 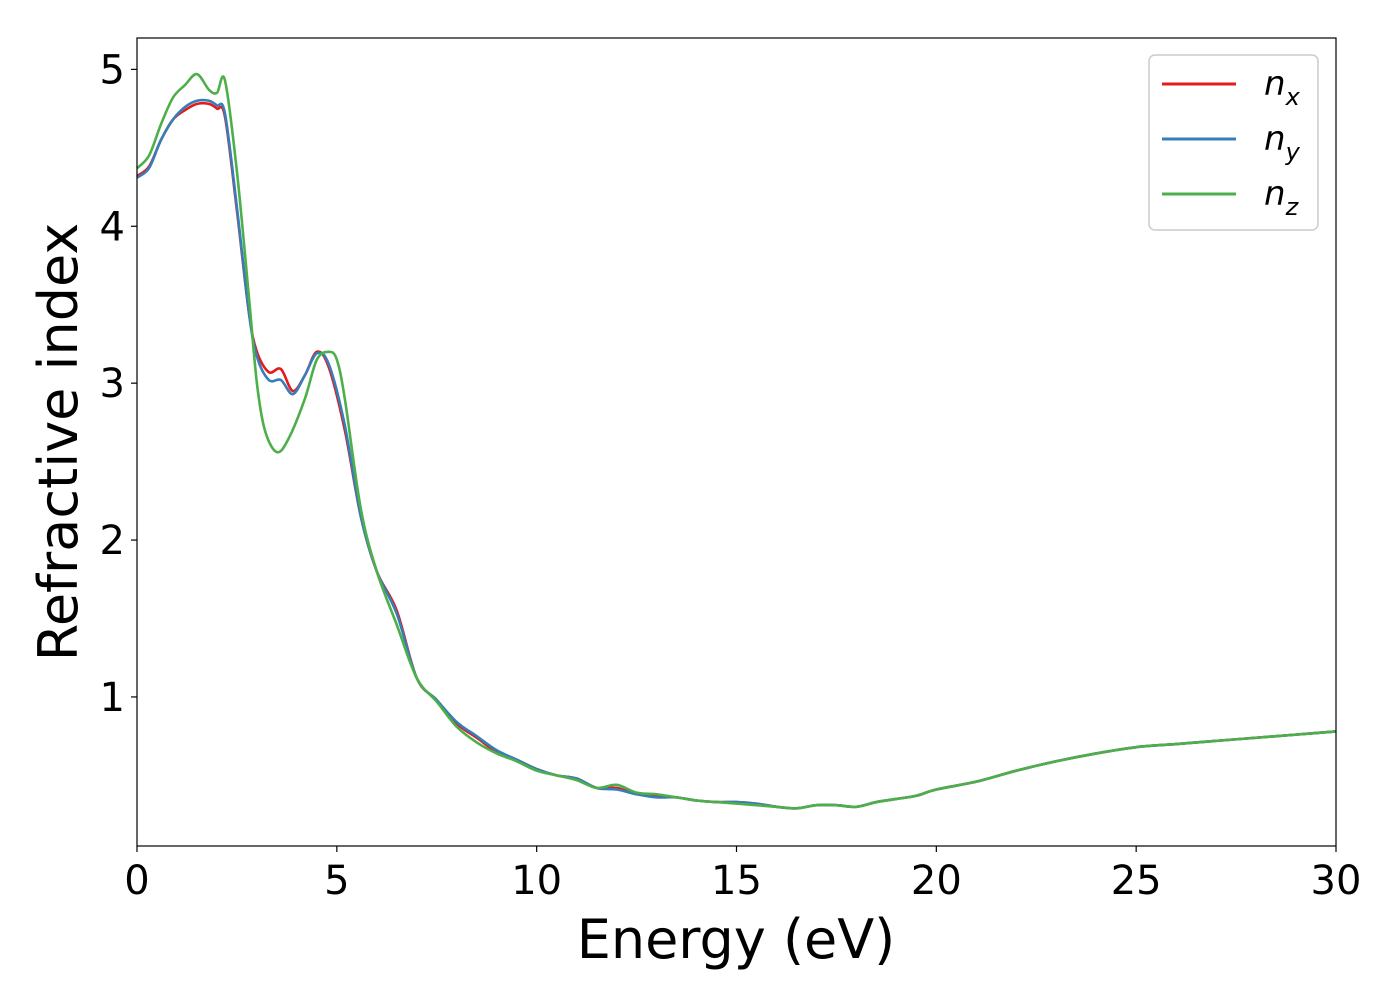 I want to click on x-tick-label: 10, so click(x=536, y=881).